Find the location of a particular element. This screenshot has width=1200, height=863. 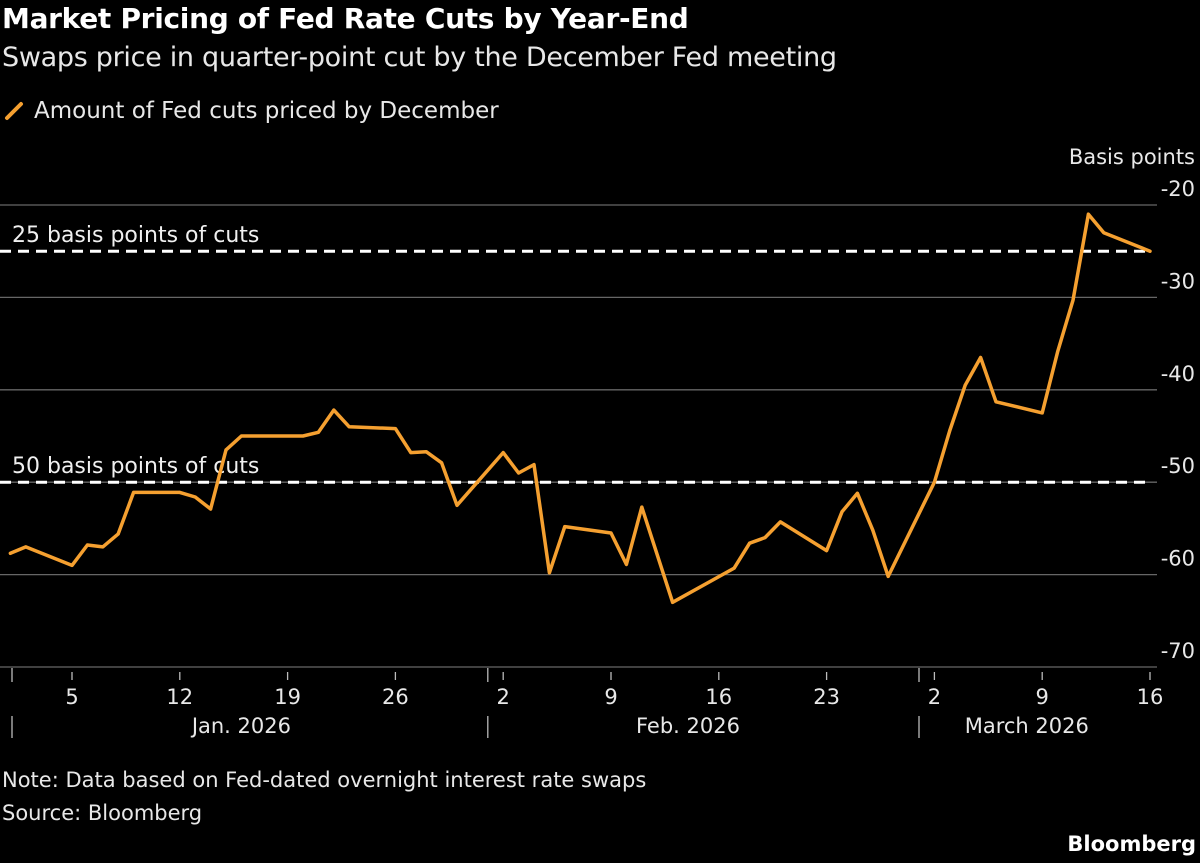

x-tick-label: 26 is located at coordinates (395, 697).